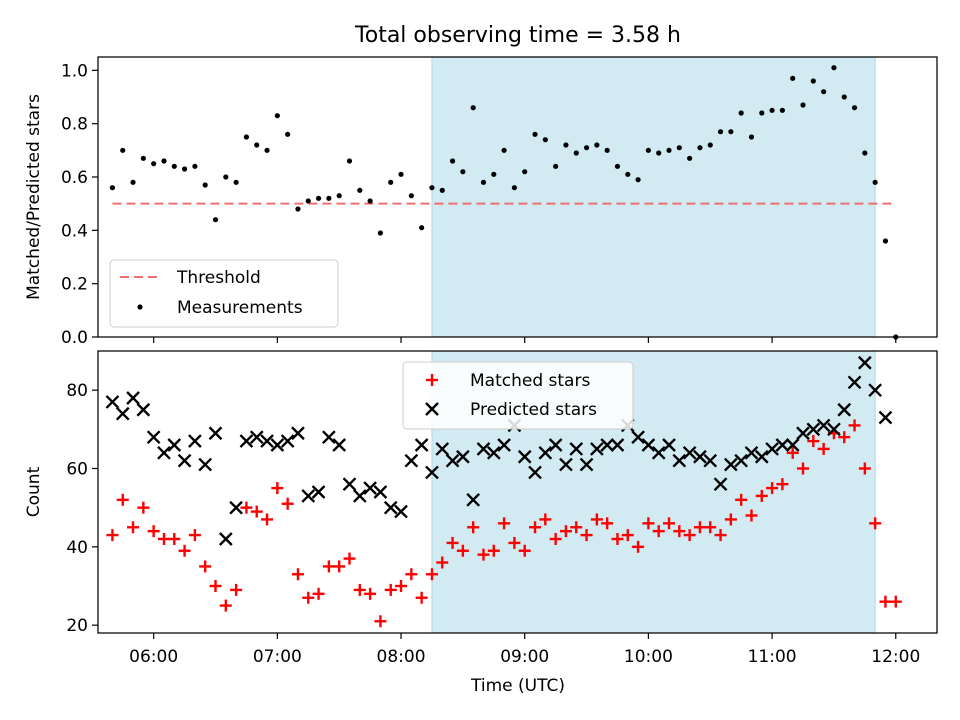 The image size is (960, 720). Describe the element at coordinates (74, 285) in the screenshot. I see `y-tick-label: 0.2` at that location.